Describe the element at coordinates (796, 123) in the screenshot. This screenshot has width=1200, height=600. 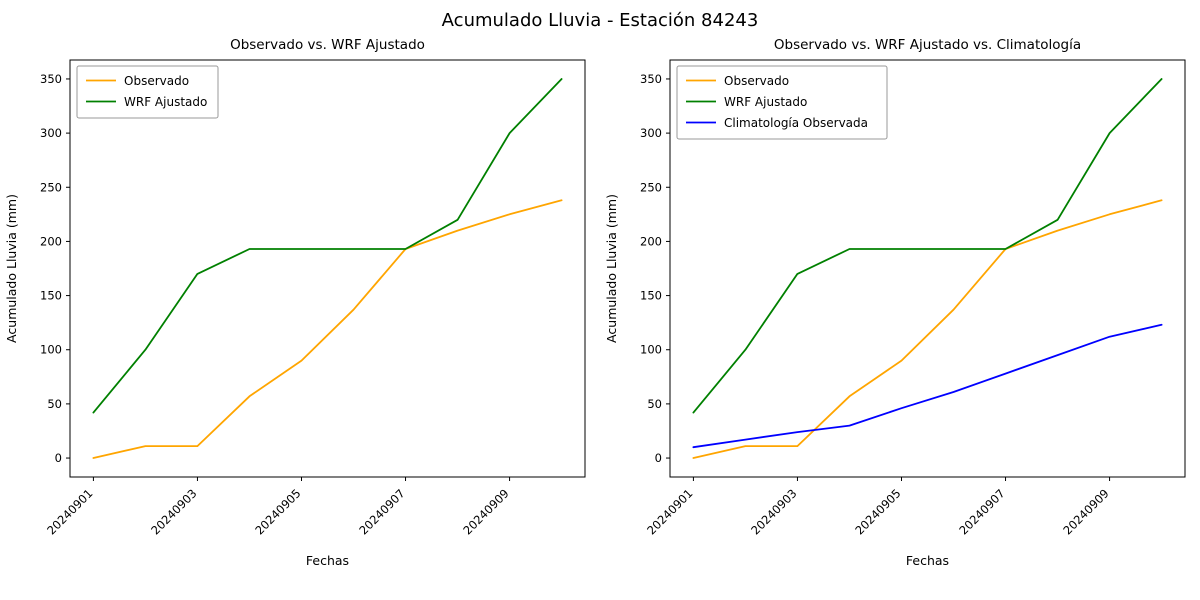
I see `legend-label: Climatología Observada` at that location.